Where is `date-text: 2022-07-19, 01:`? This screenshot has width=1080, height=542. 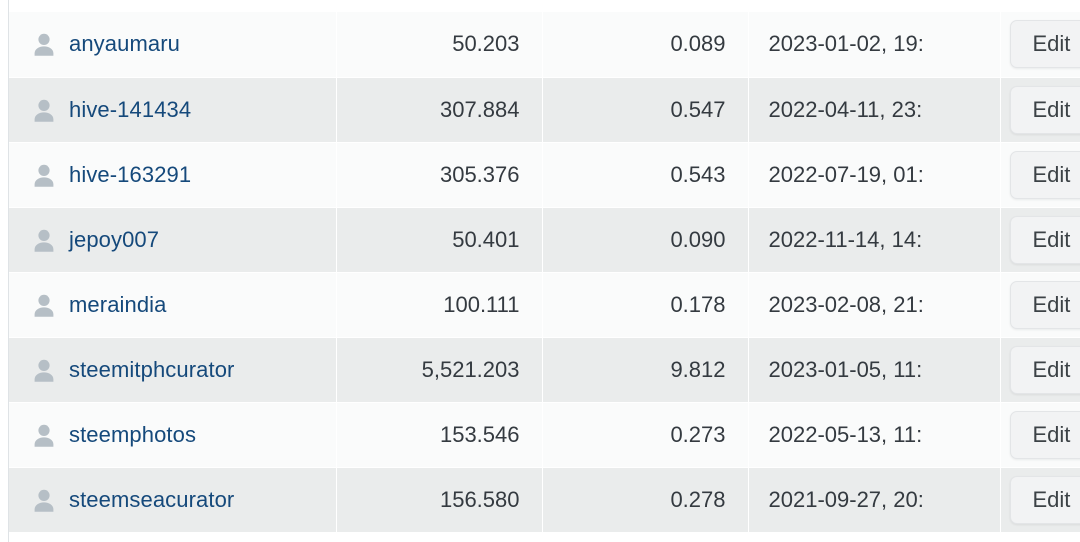
date-text: 2022-07-19, 01: is located at coordinates (846, 174).